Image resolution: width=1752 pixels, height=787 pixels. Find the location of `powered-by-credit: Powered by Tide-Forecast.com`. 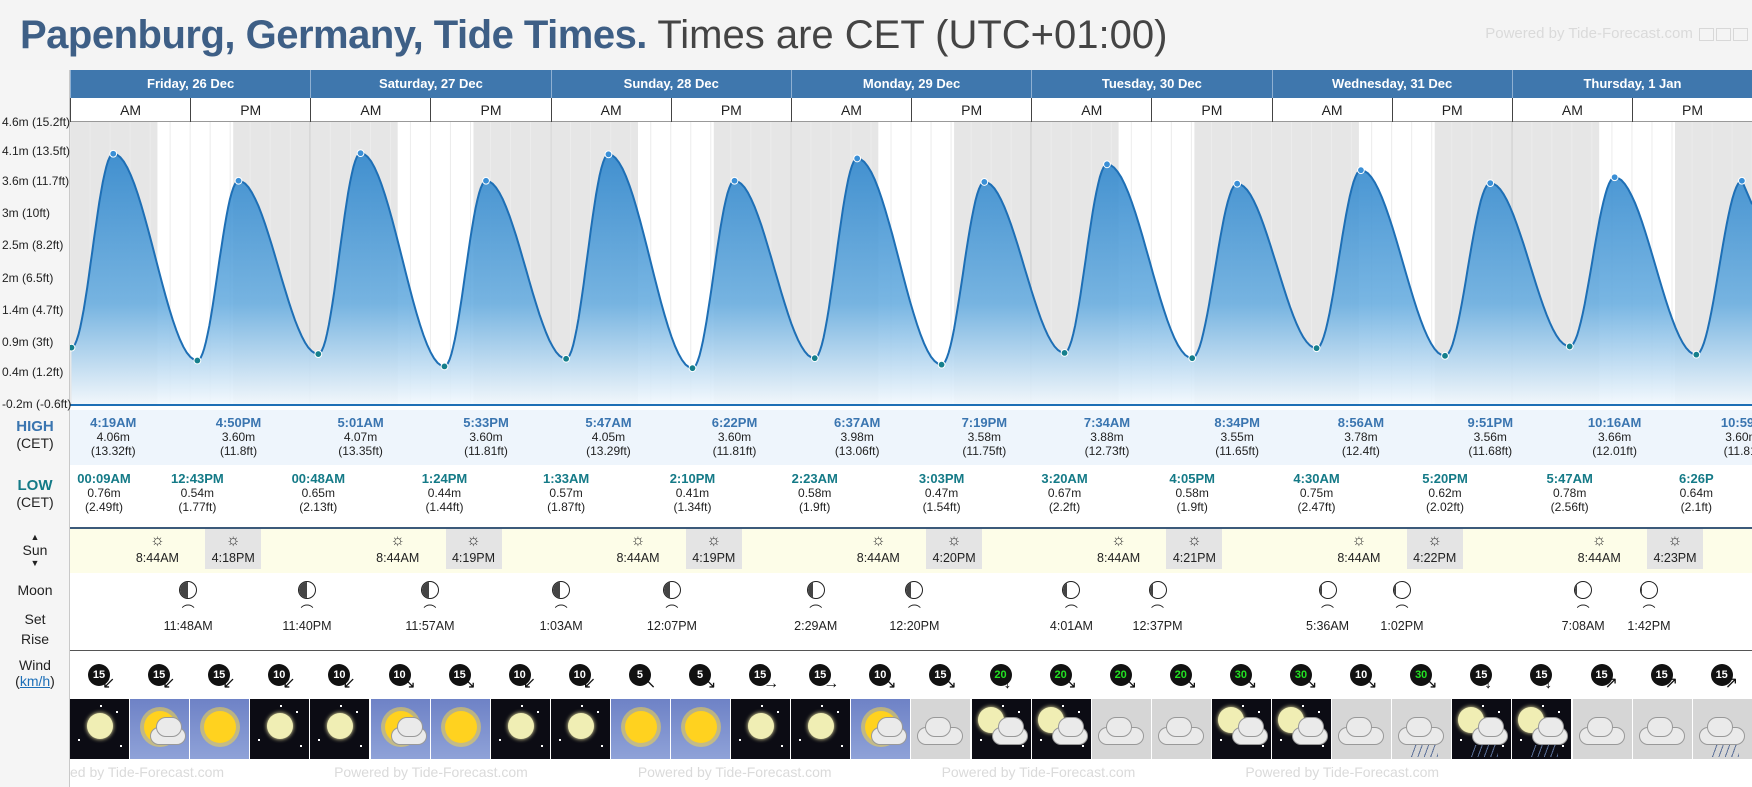

powered-by-credit: Powered by Tide-Forecast.com is located at coordinates (1616, 33).